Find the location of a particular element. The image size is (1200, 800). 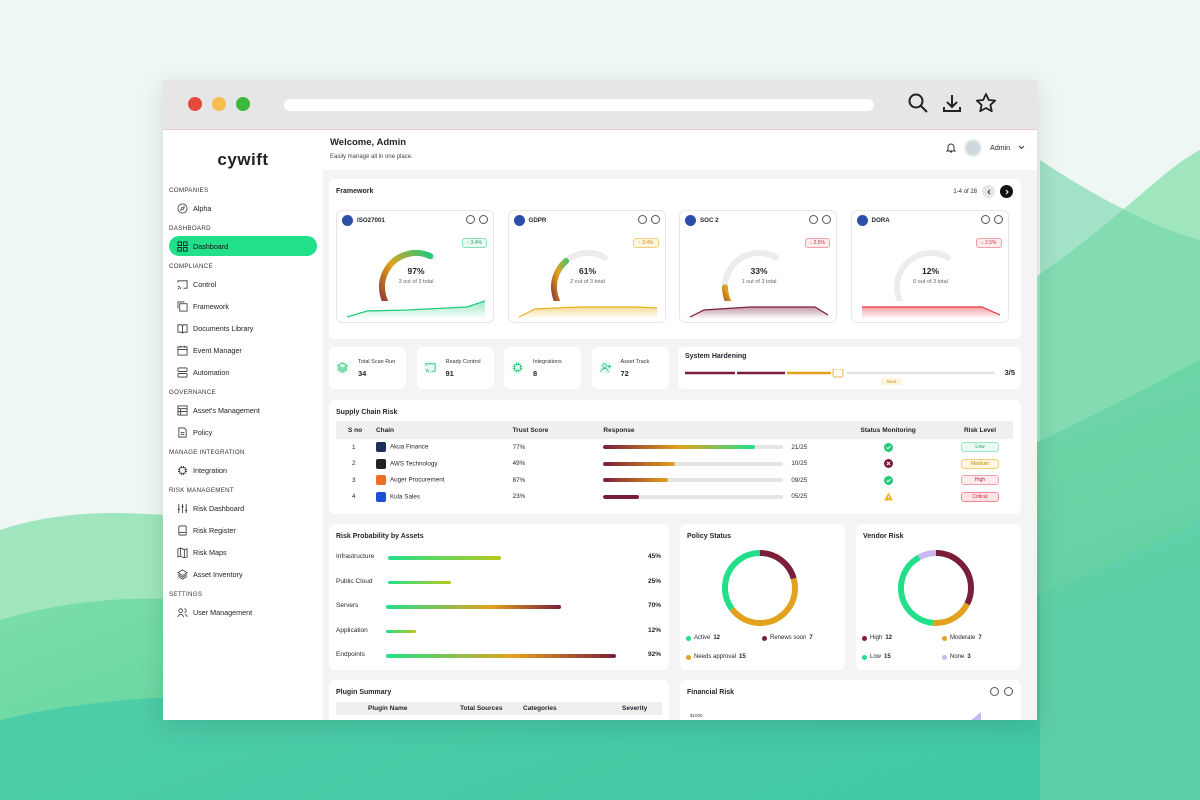

sidebar-item-risk-register: Risk Register is located at coordinates (243, 530).